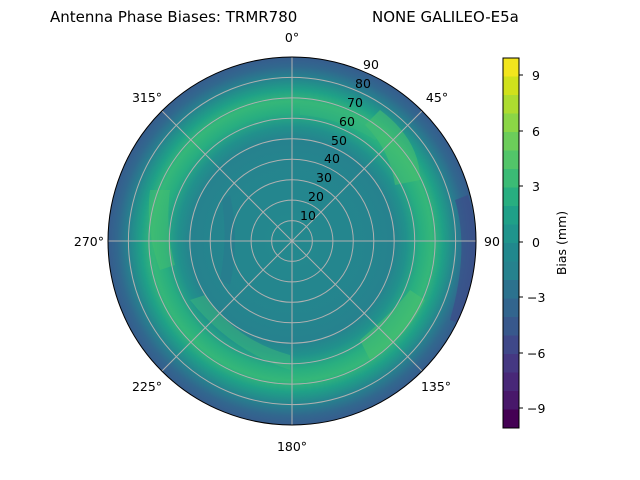  Describe the element at coordinates (174, 17) in the screenshot. I see `chart-title-left: Antenna Phase Biases: TRMR780` at that location.